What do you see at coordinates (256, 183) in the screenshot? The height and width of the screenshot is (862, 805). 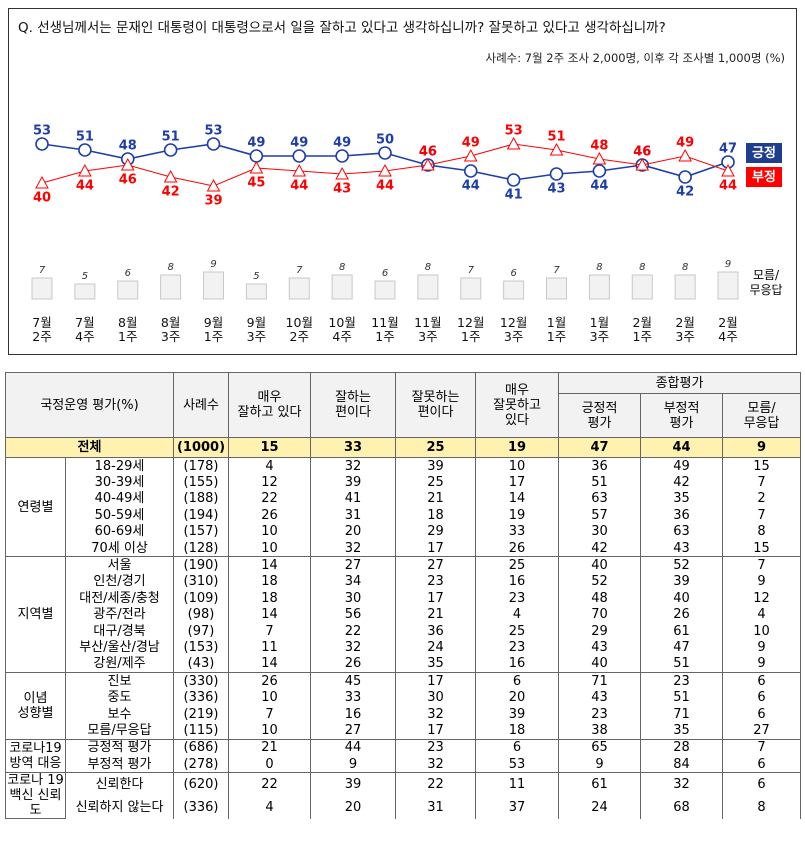 I see `data-label: 45` at bounding box center [256, 183].